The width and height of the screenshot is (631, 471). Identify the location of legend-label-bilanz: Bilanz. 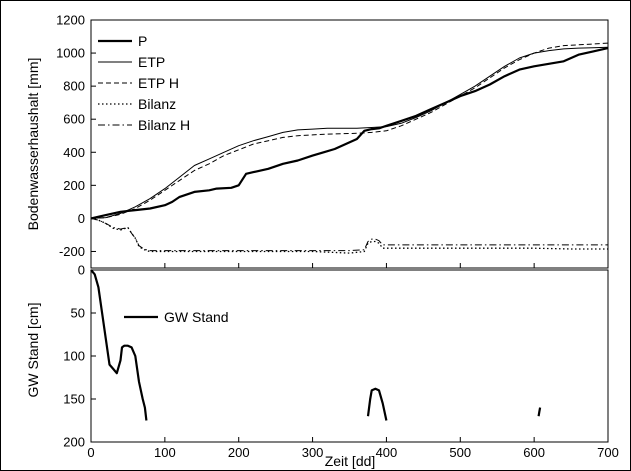
(157, 104).